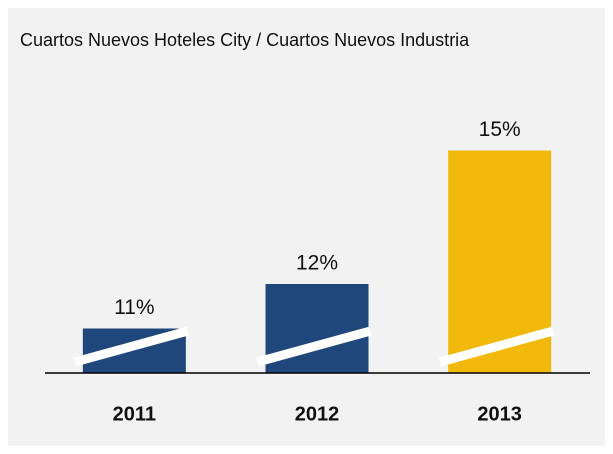  I want to click on value-label: 15%, so click(500, 129).